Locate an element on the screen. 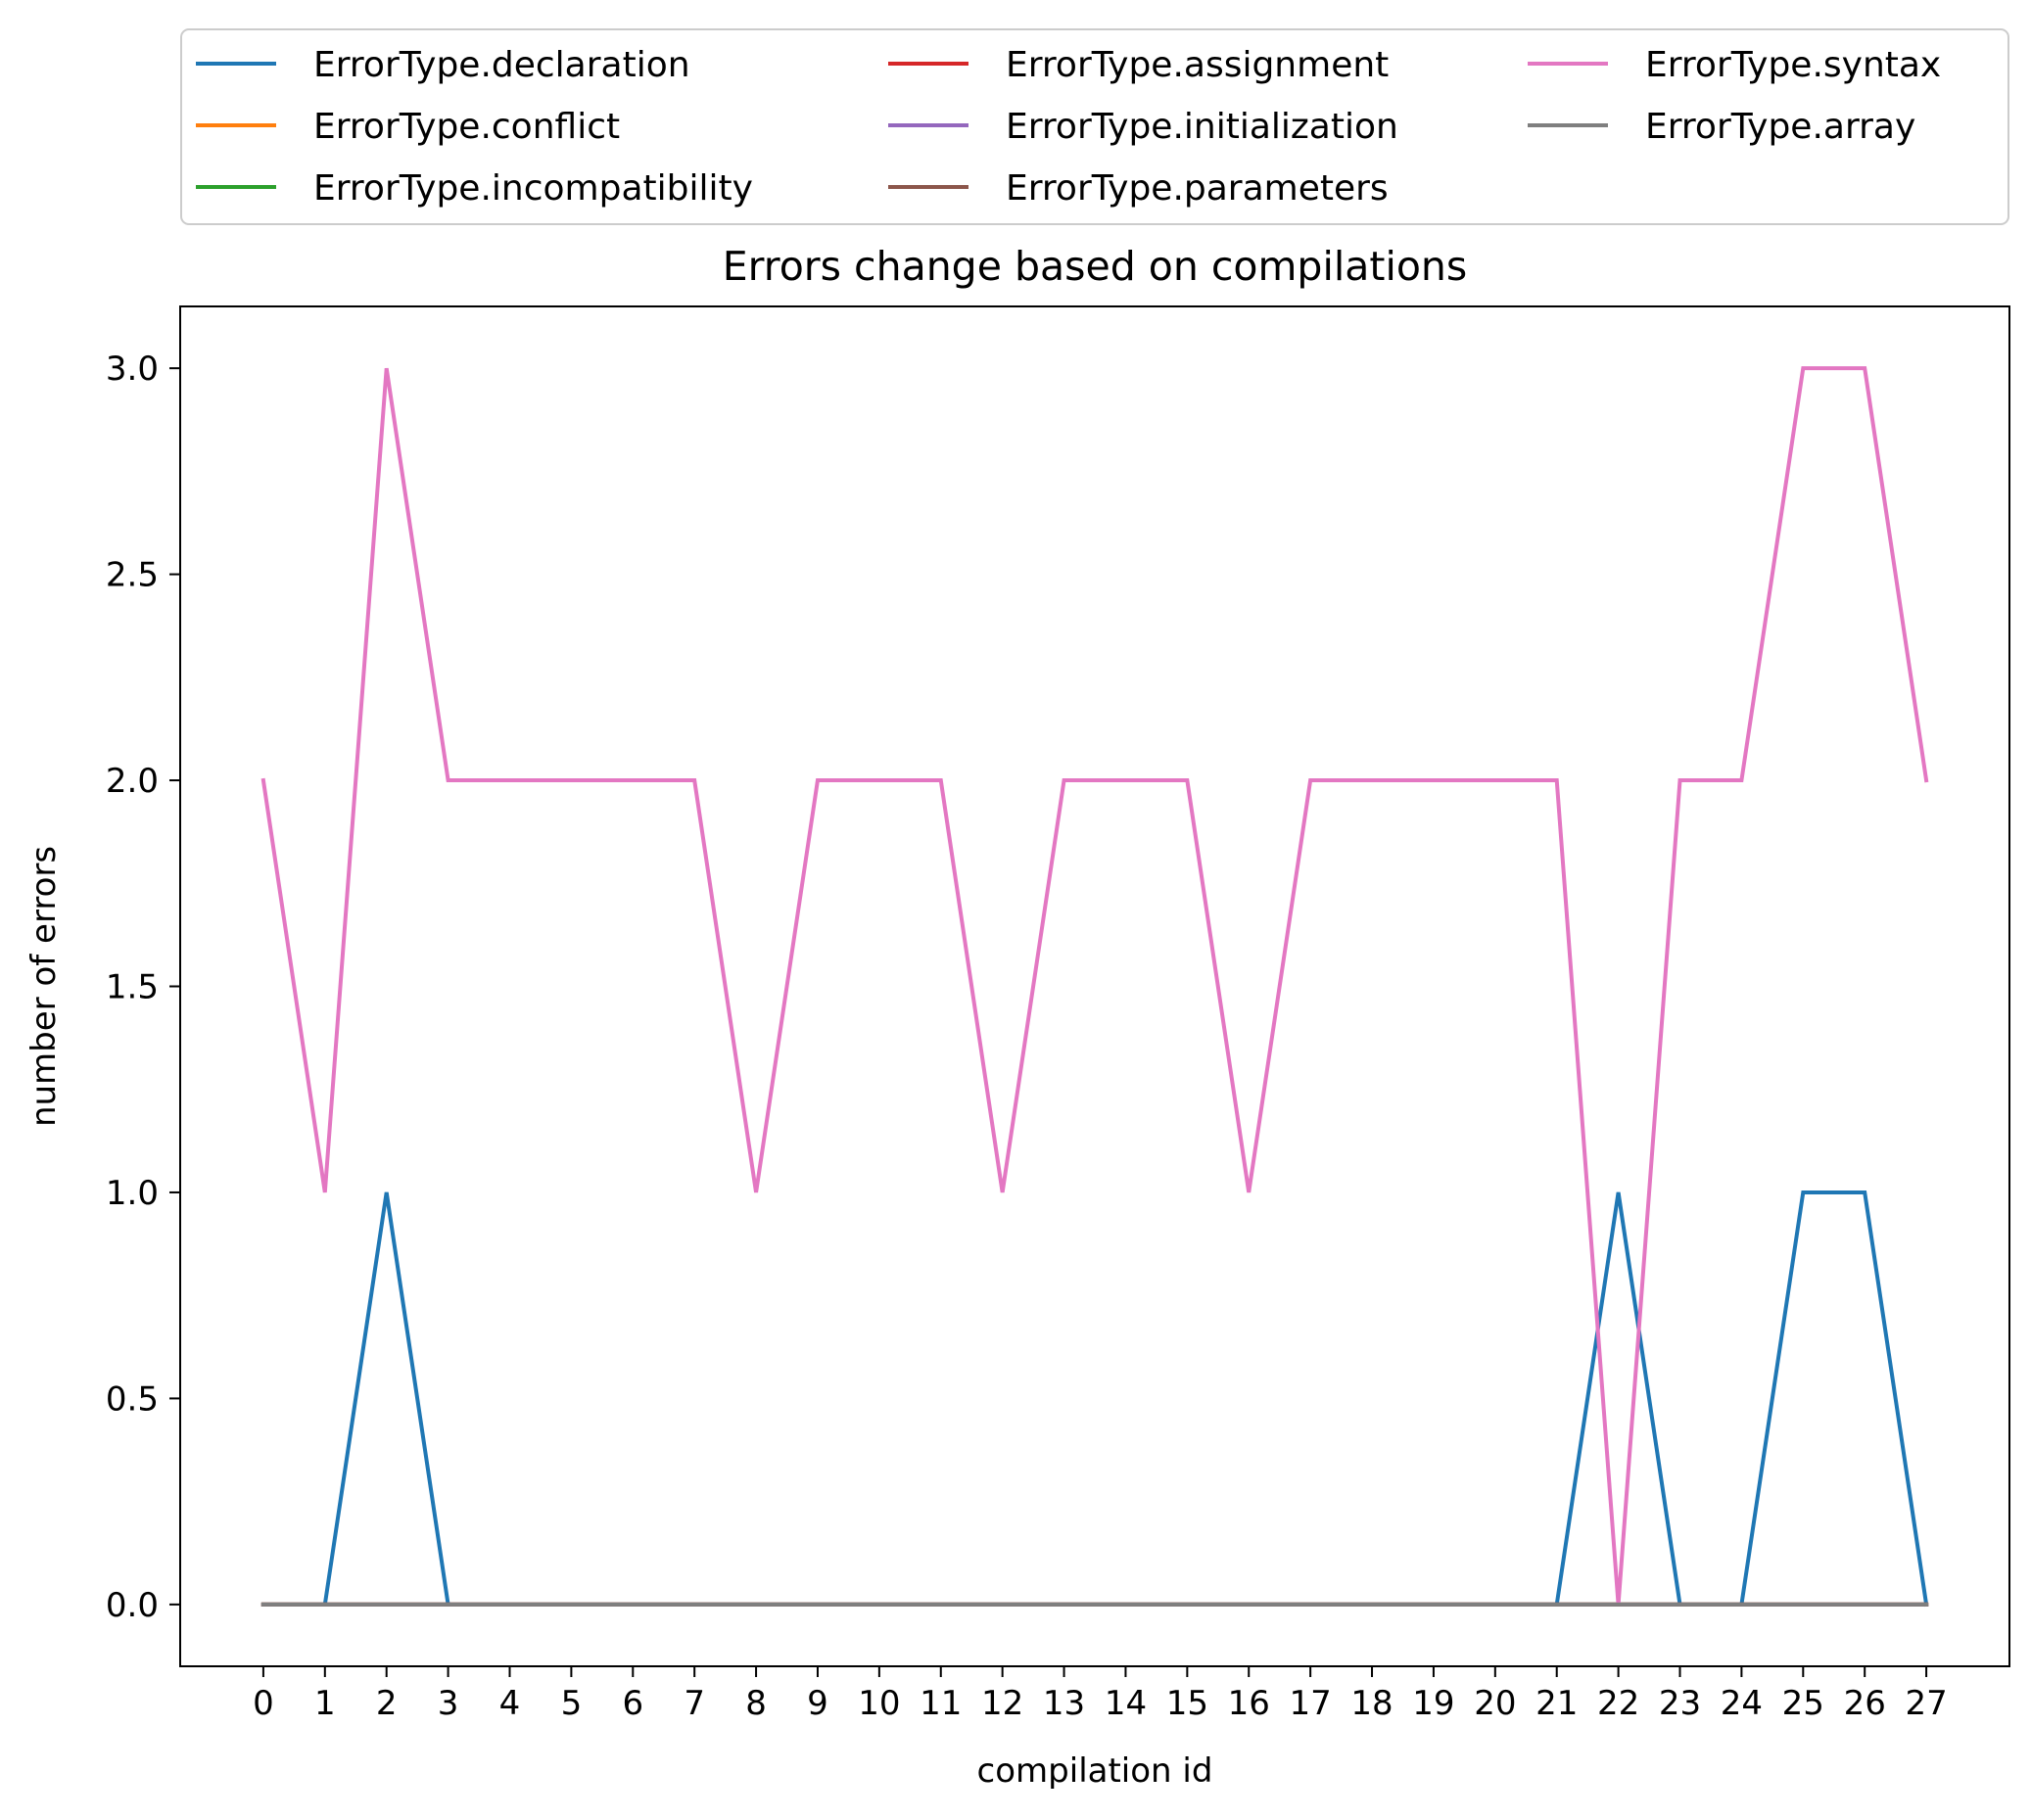 The image size is (2031, 1820). y-axis-label: number of errors is located at coordinates (44, 986).